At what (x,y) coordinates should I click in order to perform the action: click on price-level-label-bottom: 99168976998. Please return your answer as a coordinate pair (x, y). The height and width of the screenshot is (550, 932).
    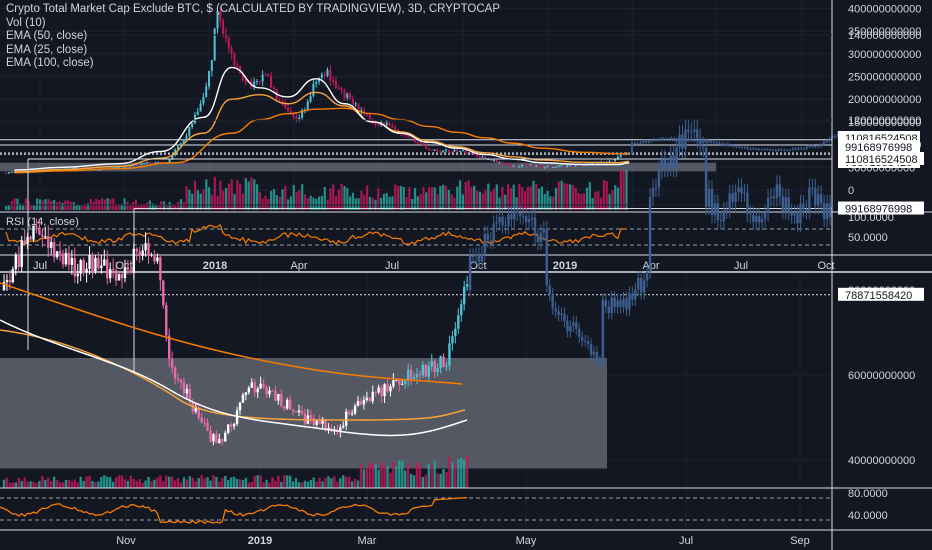
    Looking at the image, I should click on (878, 210).